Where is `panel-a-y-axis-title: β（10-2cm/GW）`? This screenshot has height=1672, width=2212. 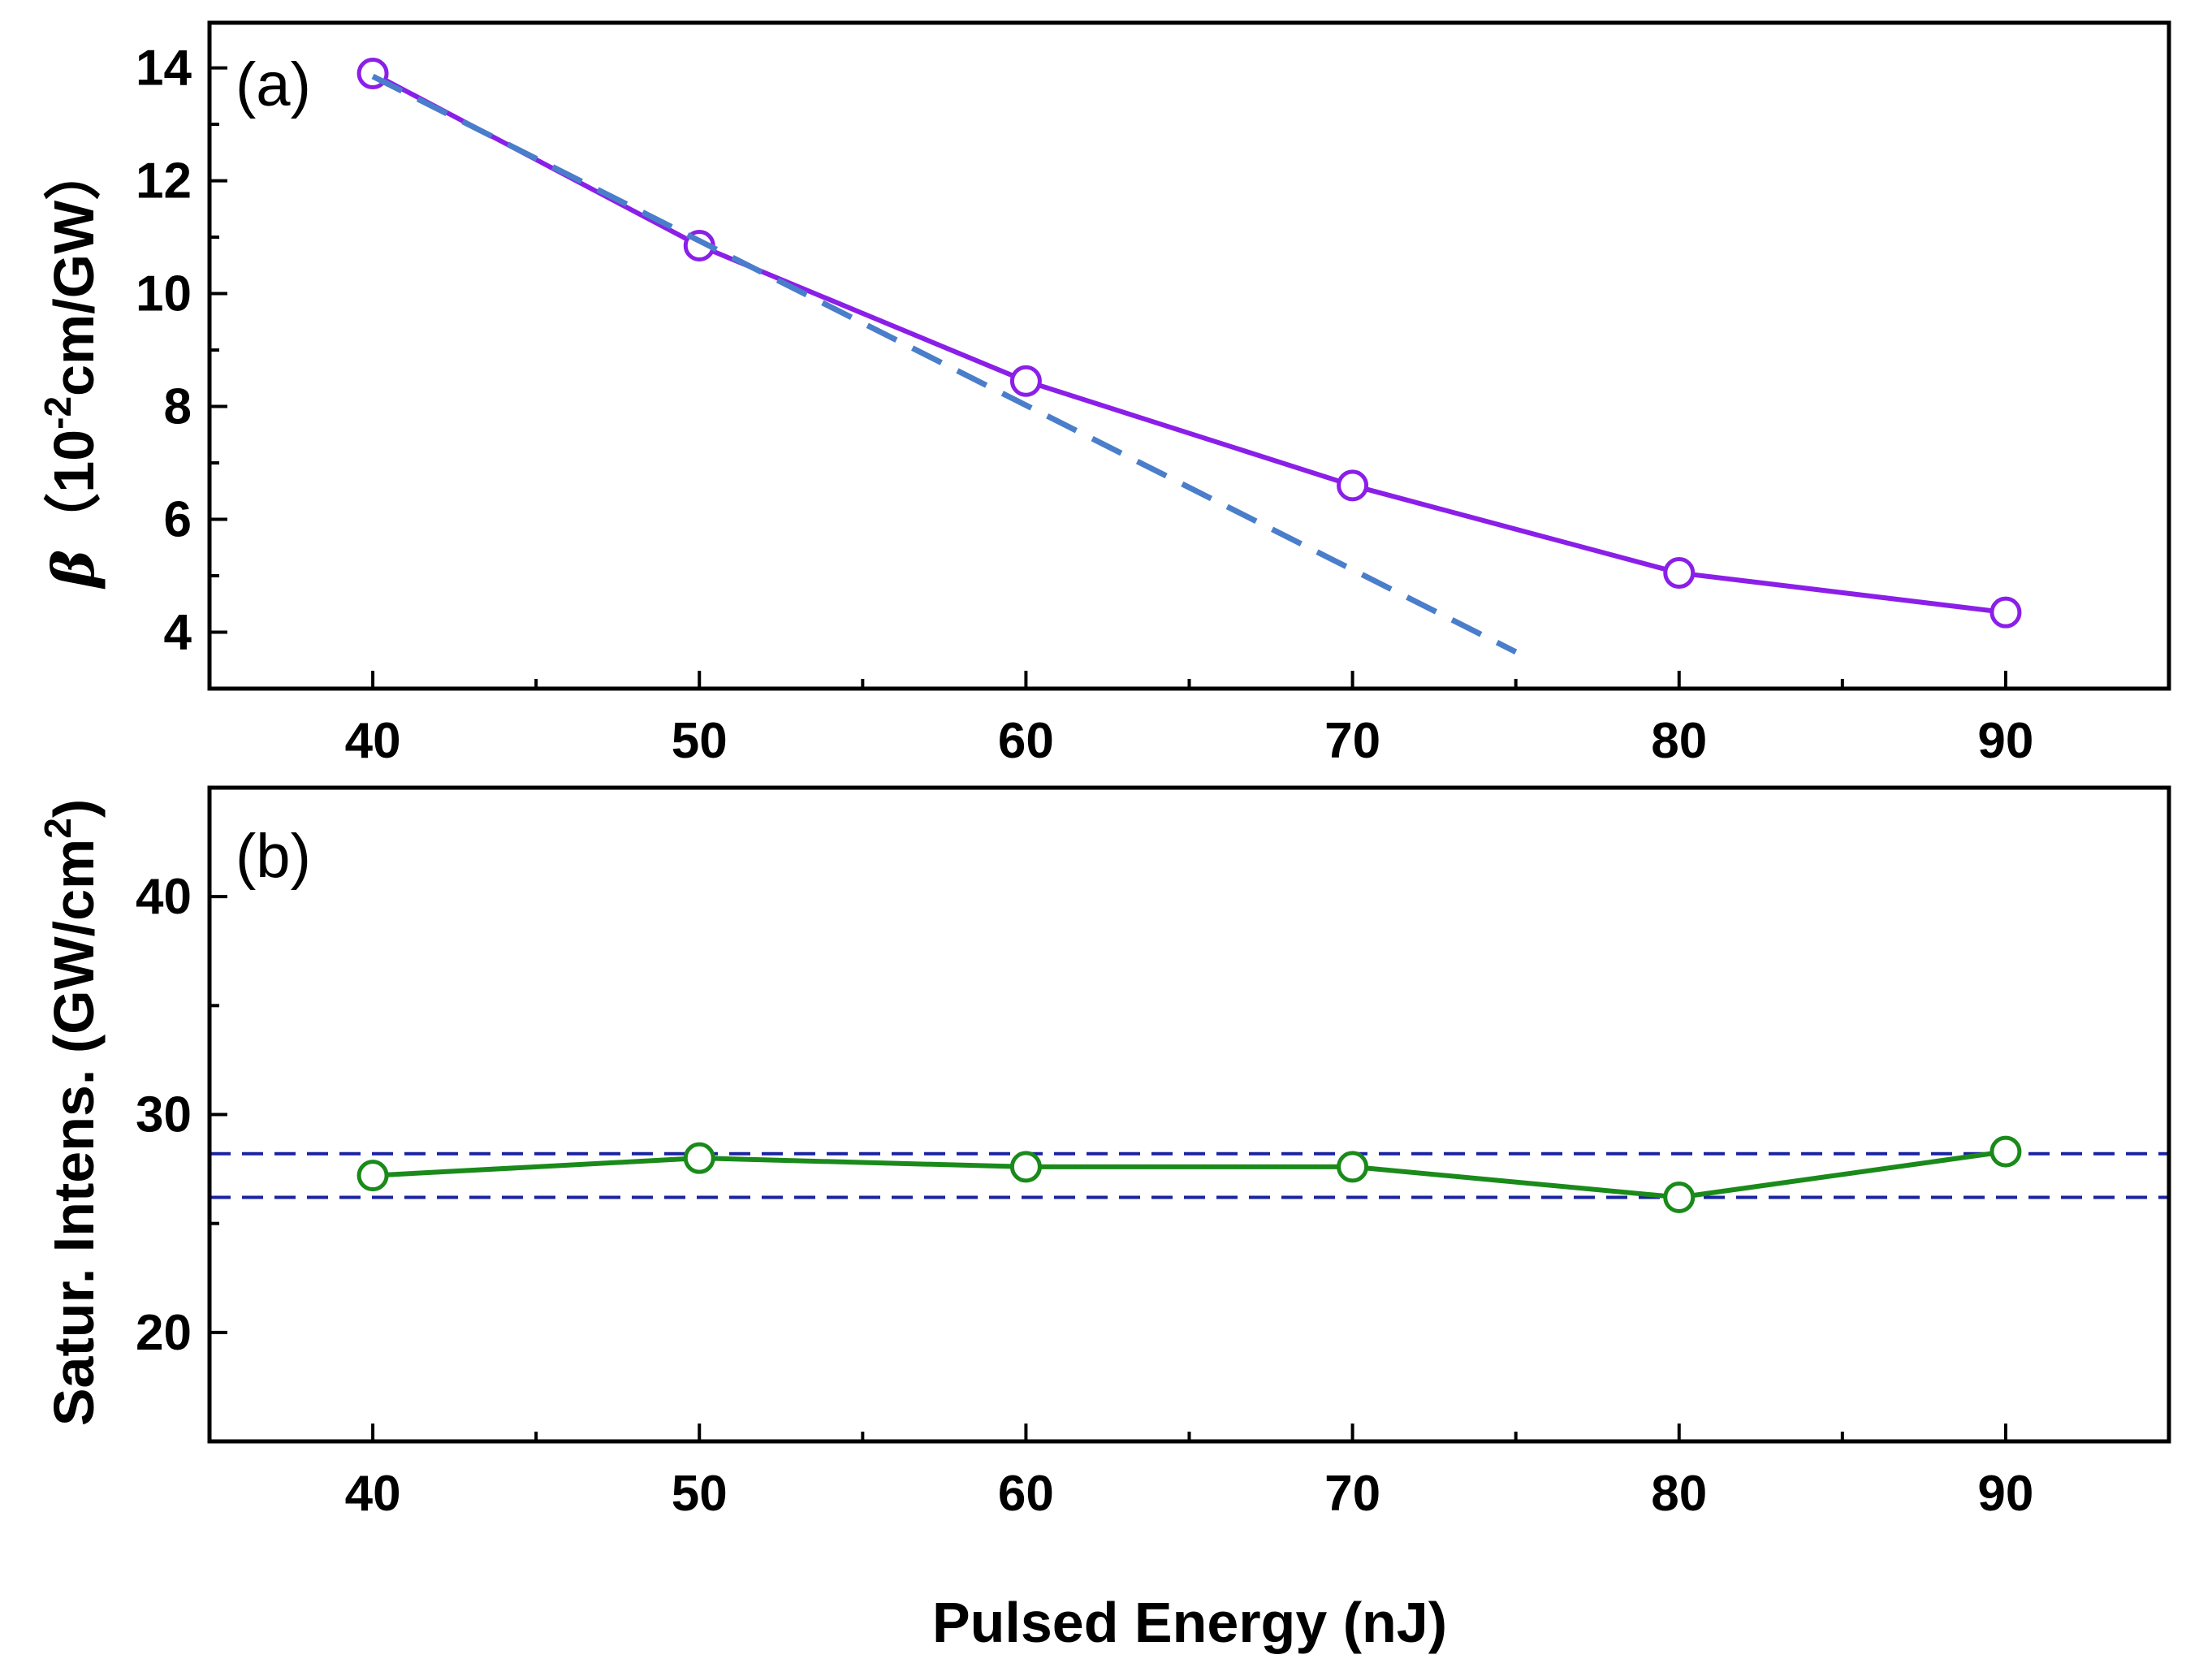 panel-a-y-axis-title: β（10-2cm/GW） is located at coordinates (72, 367).